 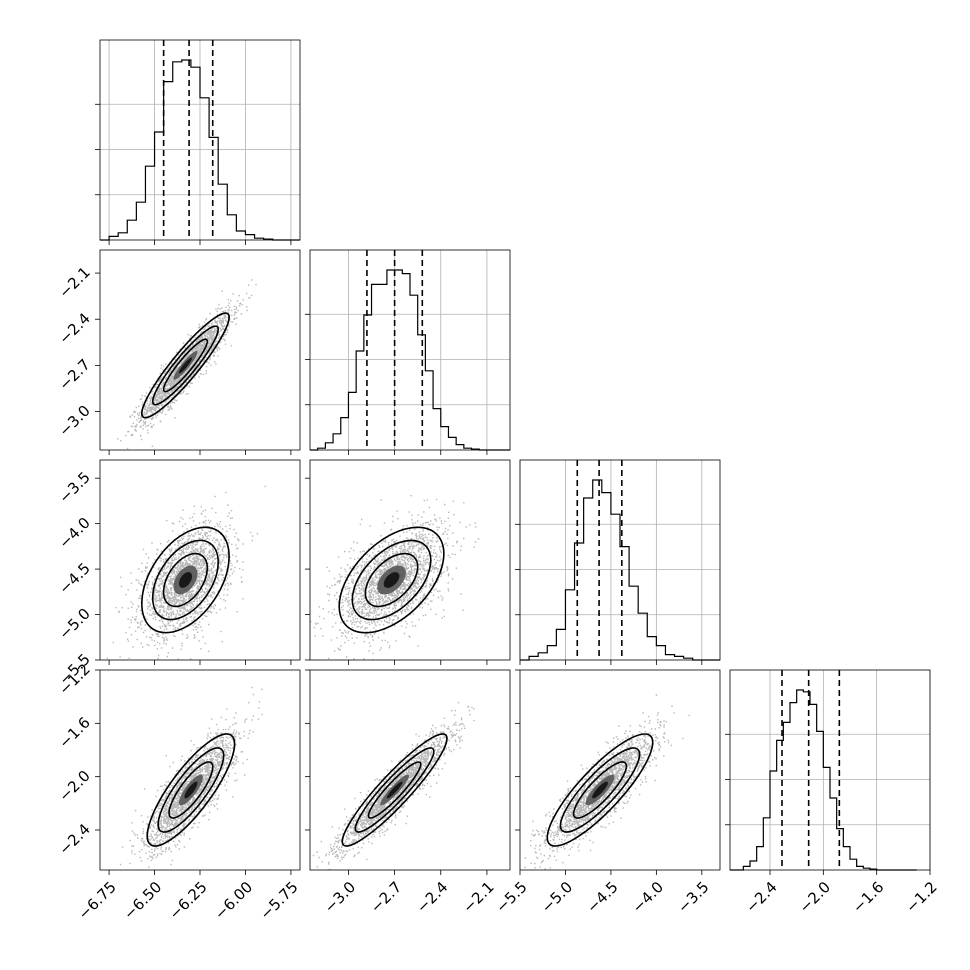 I want to click on x-tick-label: −3.5, so click(x=693, y=897).